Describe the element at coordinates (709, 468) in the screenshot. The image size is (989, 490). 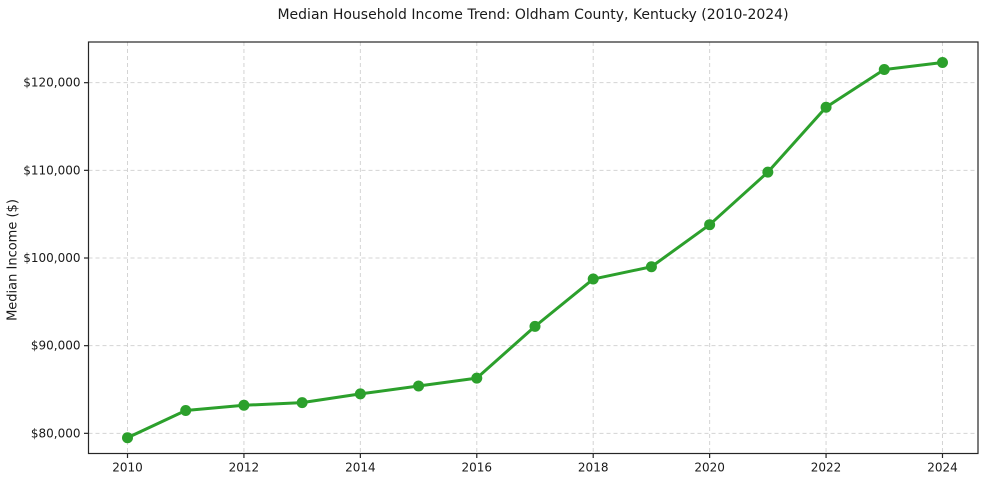
I see `x-tick-label: 2020` at that location.